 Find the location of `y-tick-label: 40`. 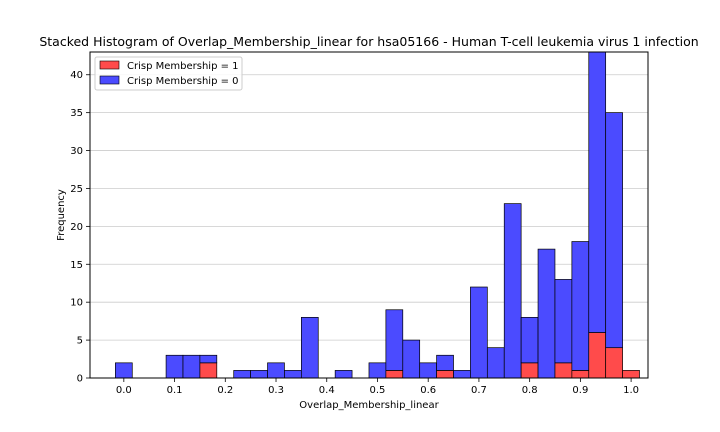

y-tick-label: 40 is located at coordinates (76, 75).